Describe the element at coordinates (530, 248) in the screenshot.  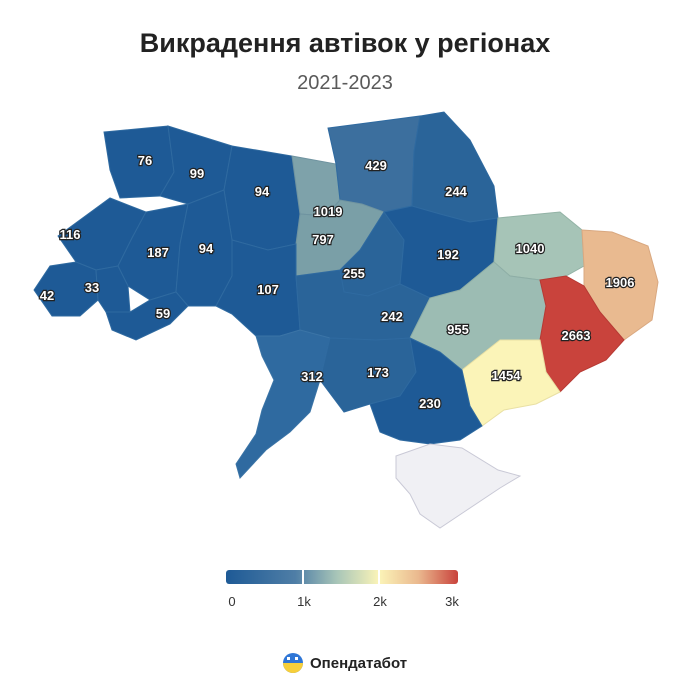
I see `region-value-label: 1040` at that location.